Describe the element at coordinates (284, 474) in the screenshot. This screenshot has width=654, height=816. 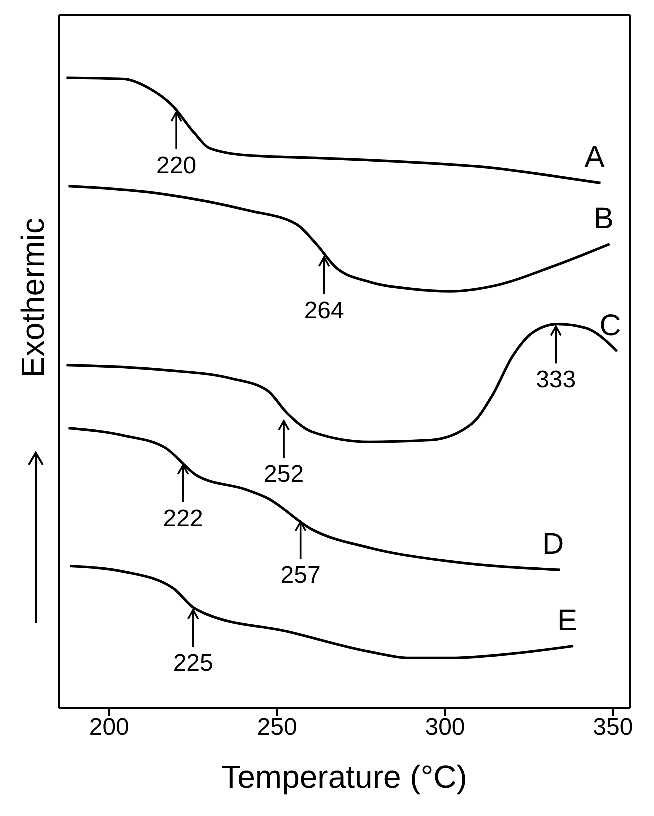
I see `annotation: 252` at that location.